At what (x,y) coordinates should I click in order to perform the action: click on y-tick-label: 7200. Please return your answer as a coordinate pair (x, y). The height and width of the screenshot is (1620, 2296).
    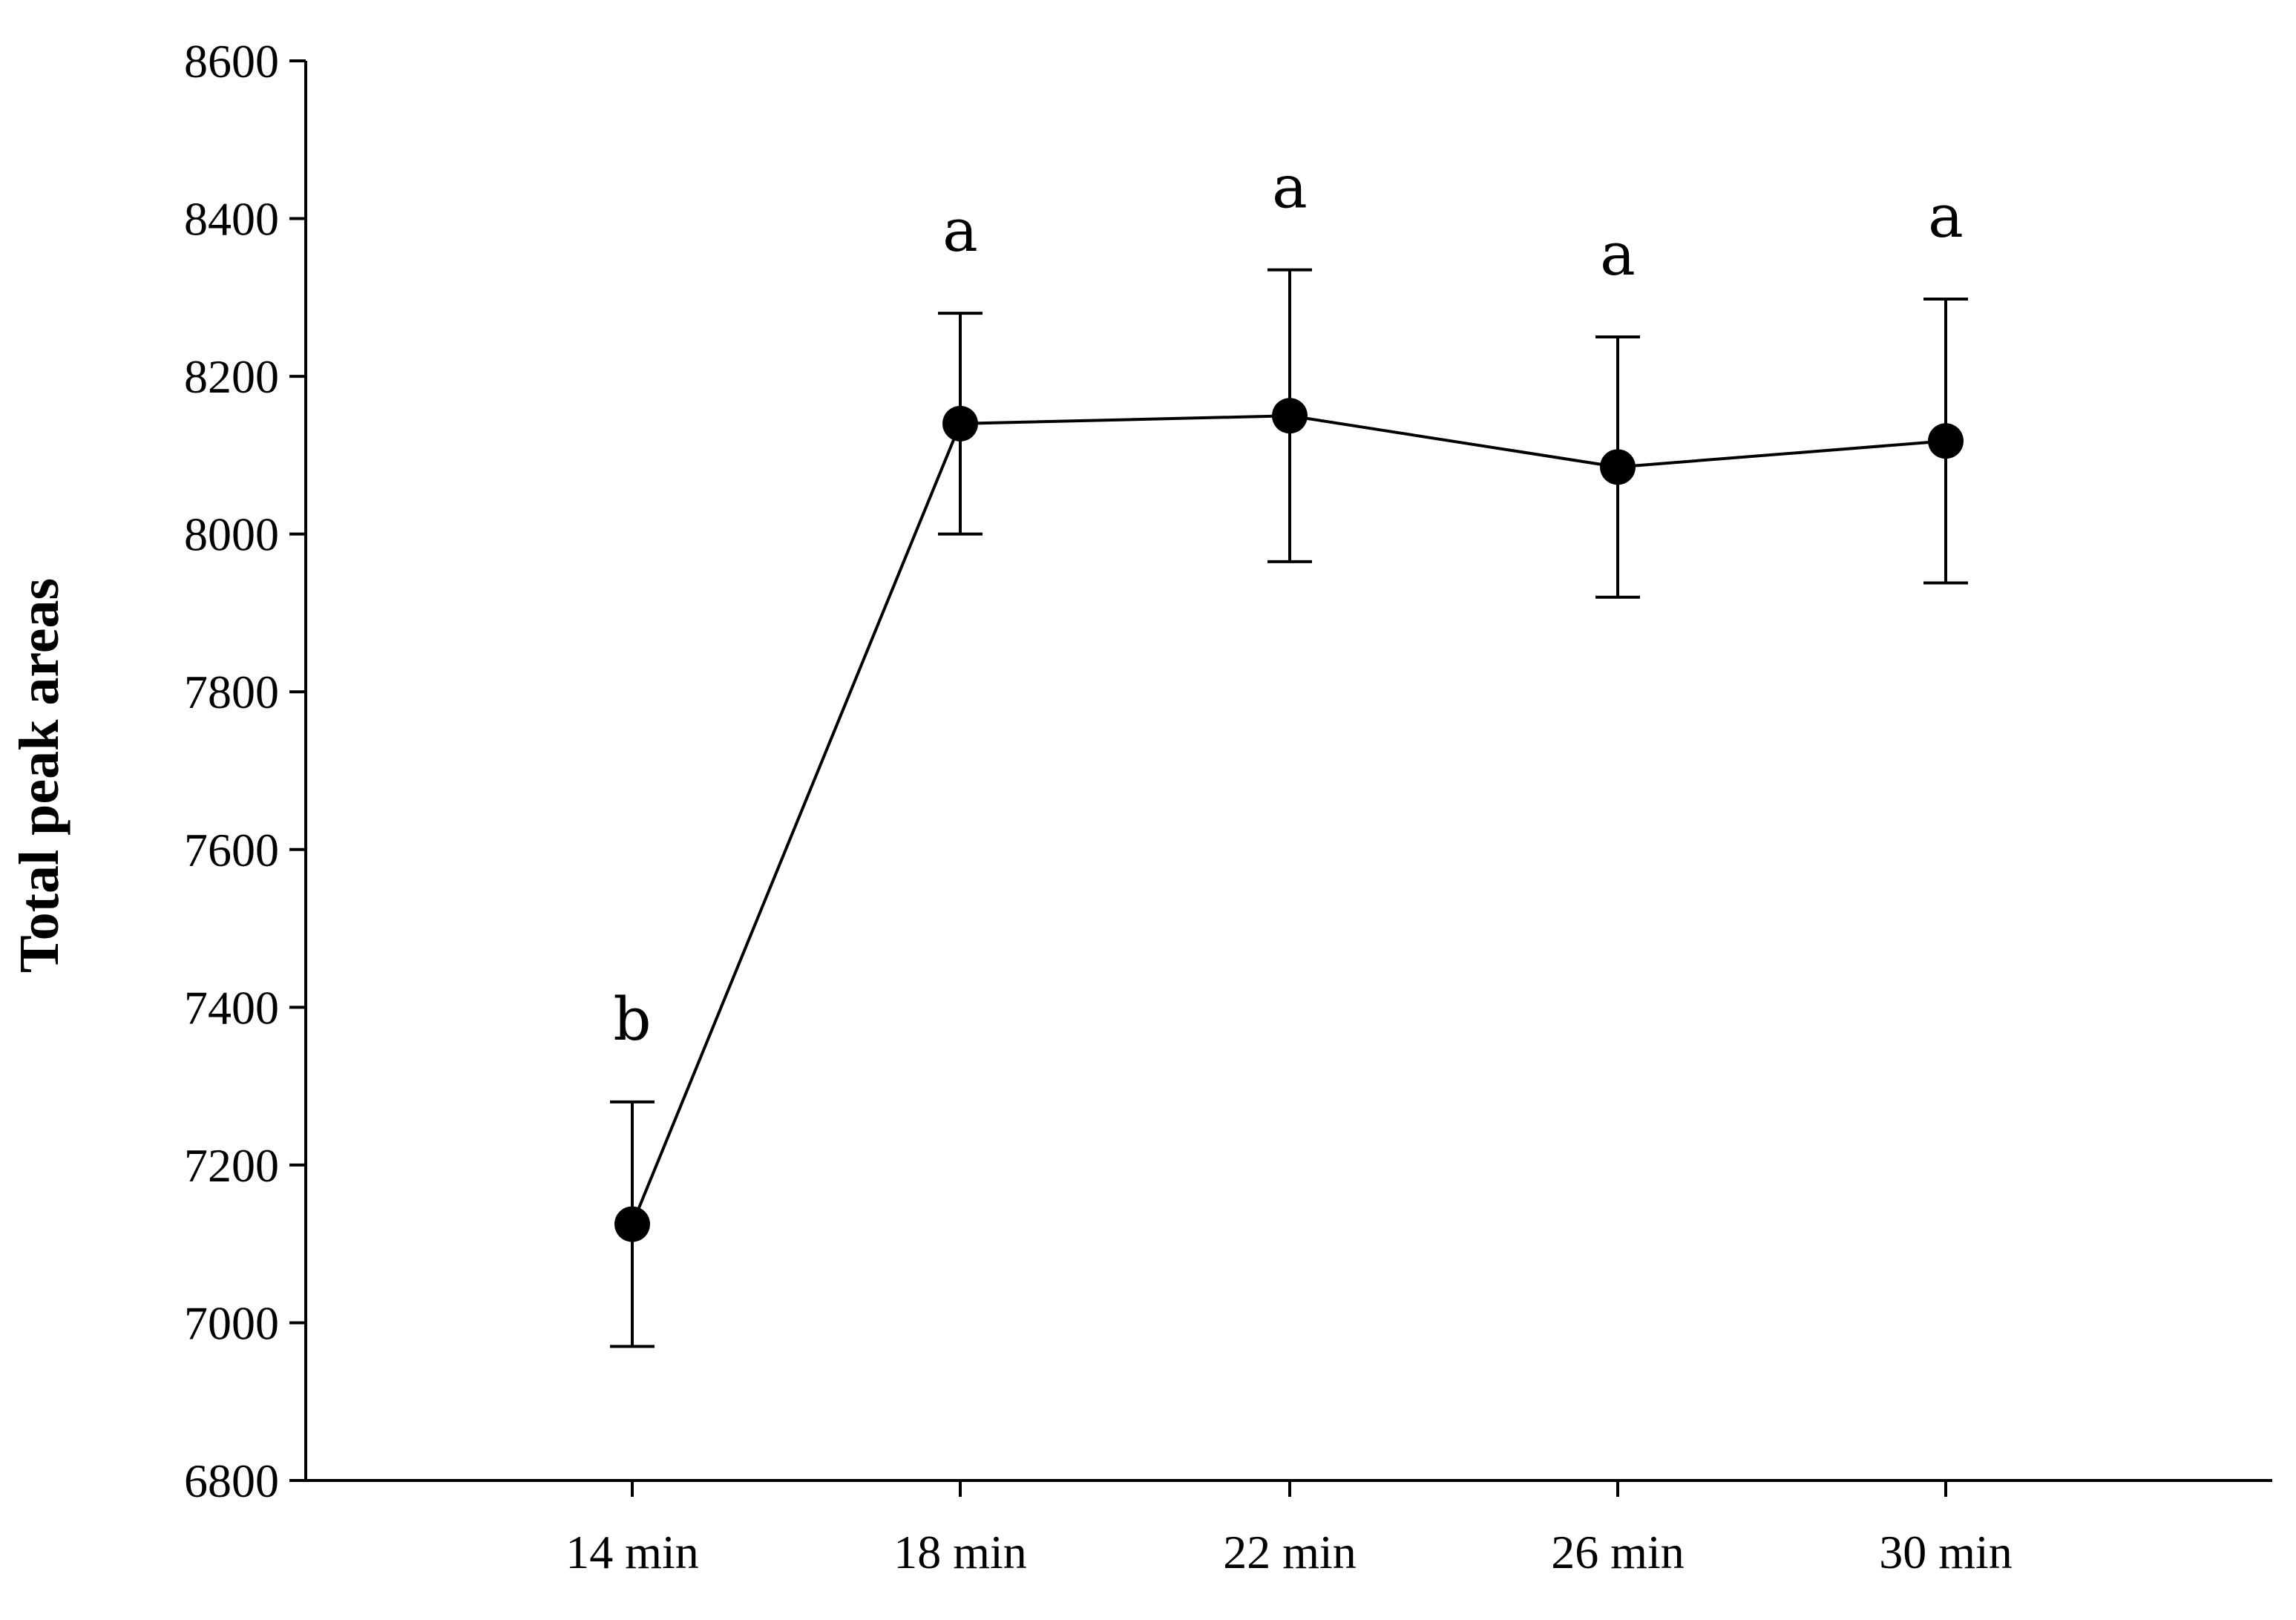
    Looking at the image, I should click on (232, 1165).